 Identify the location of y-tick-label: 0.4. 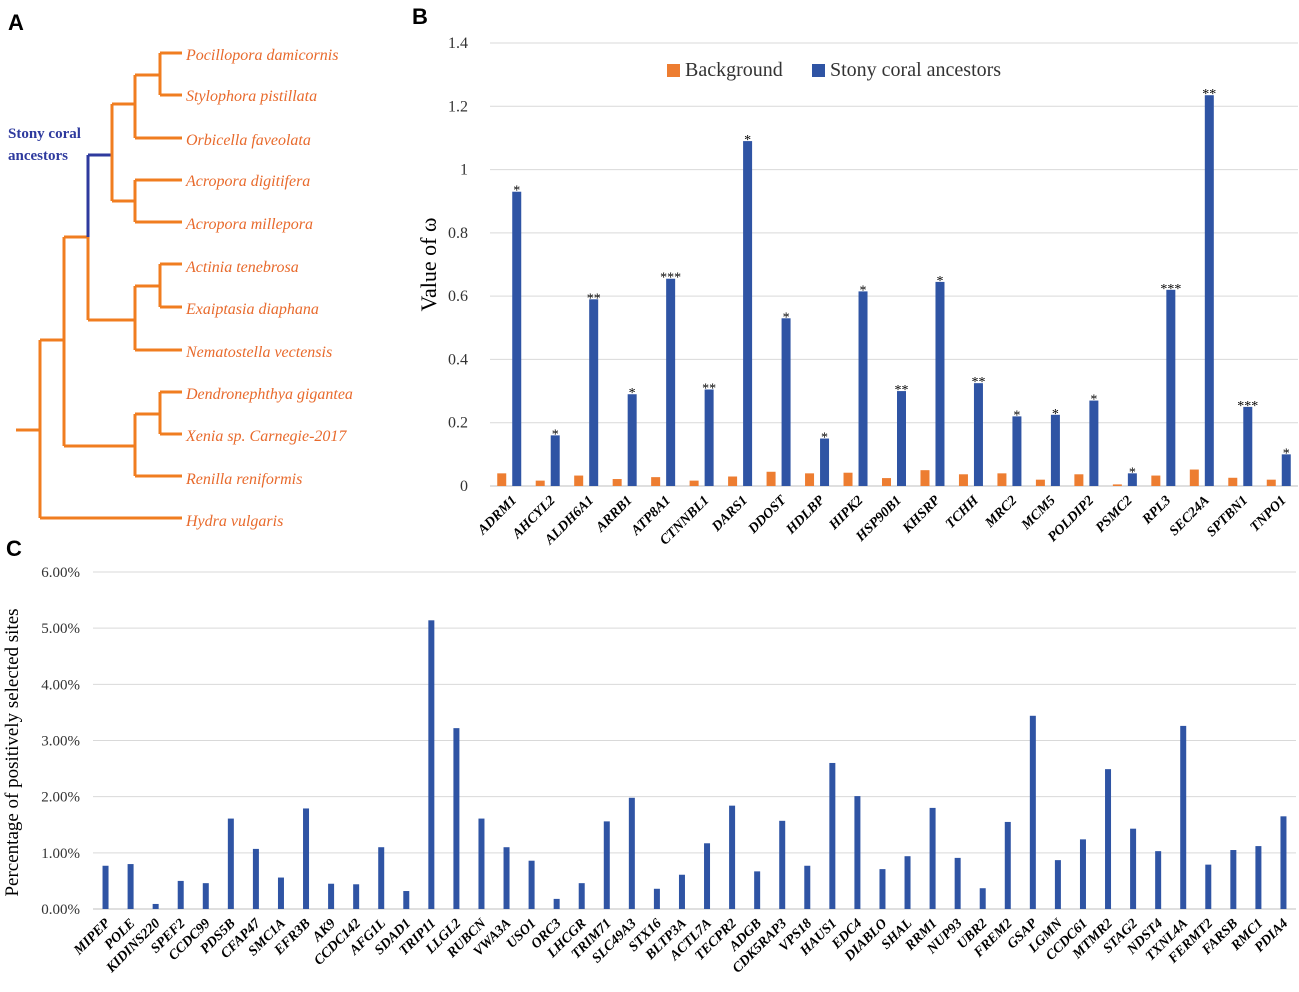
(458, 359).